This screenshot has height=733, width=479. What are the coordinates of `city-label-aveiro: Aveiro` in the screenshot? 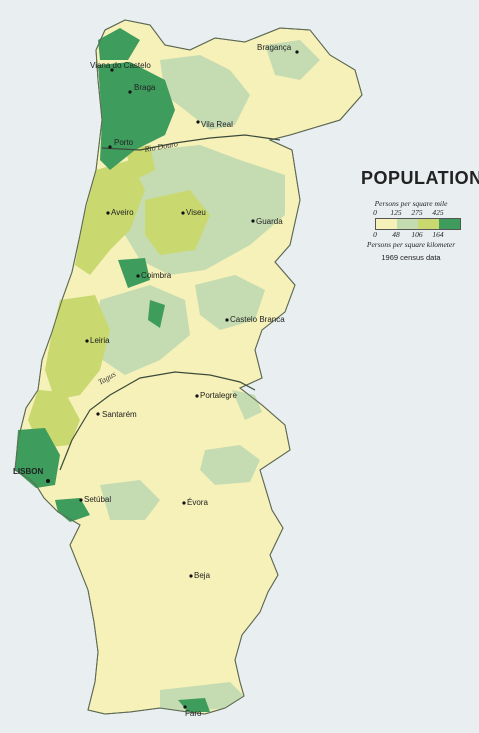 It's located at (122, 212).